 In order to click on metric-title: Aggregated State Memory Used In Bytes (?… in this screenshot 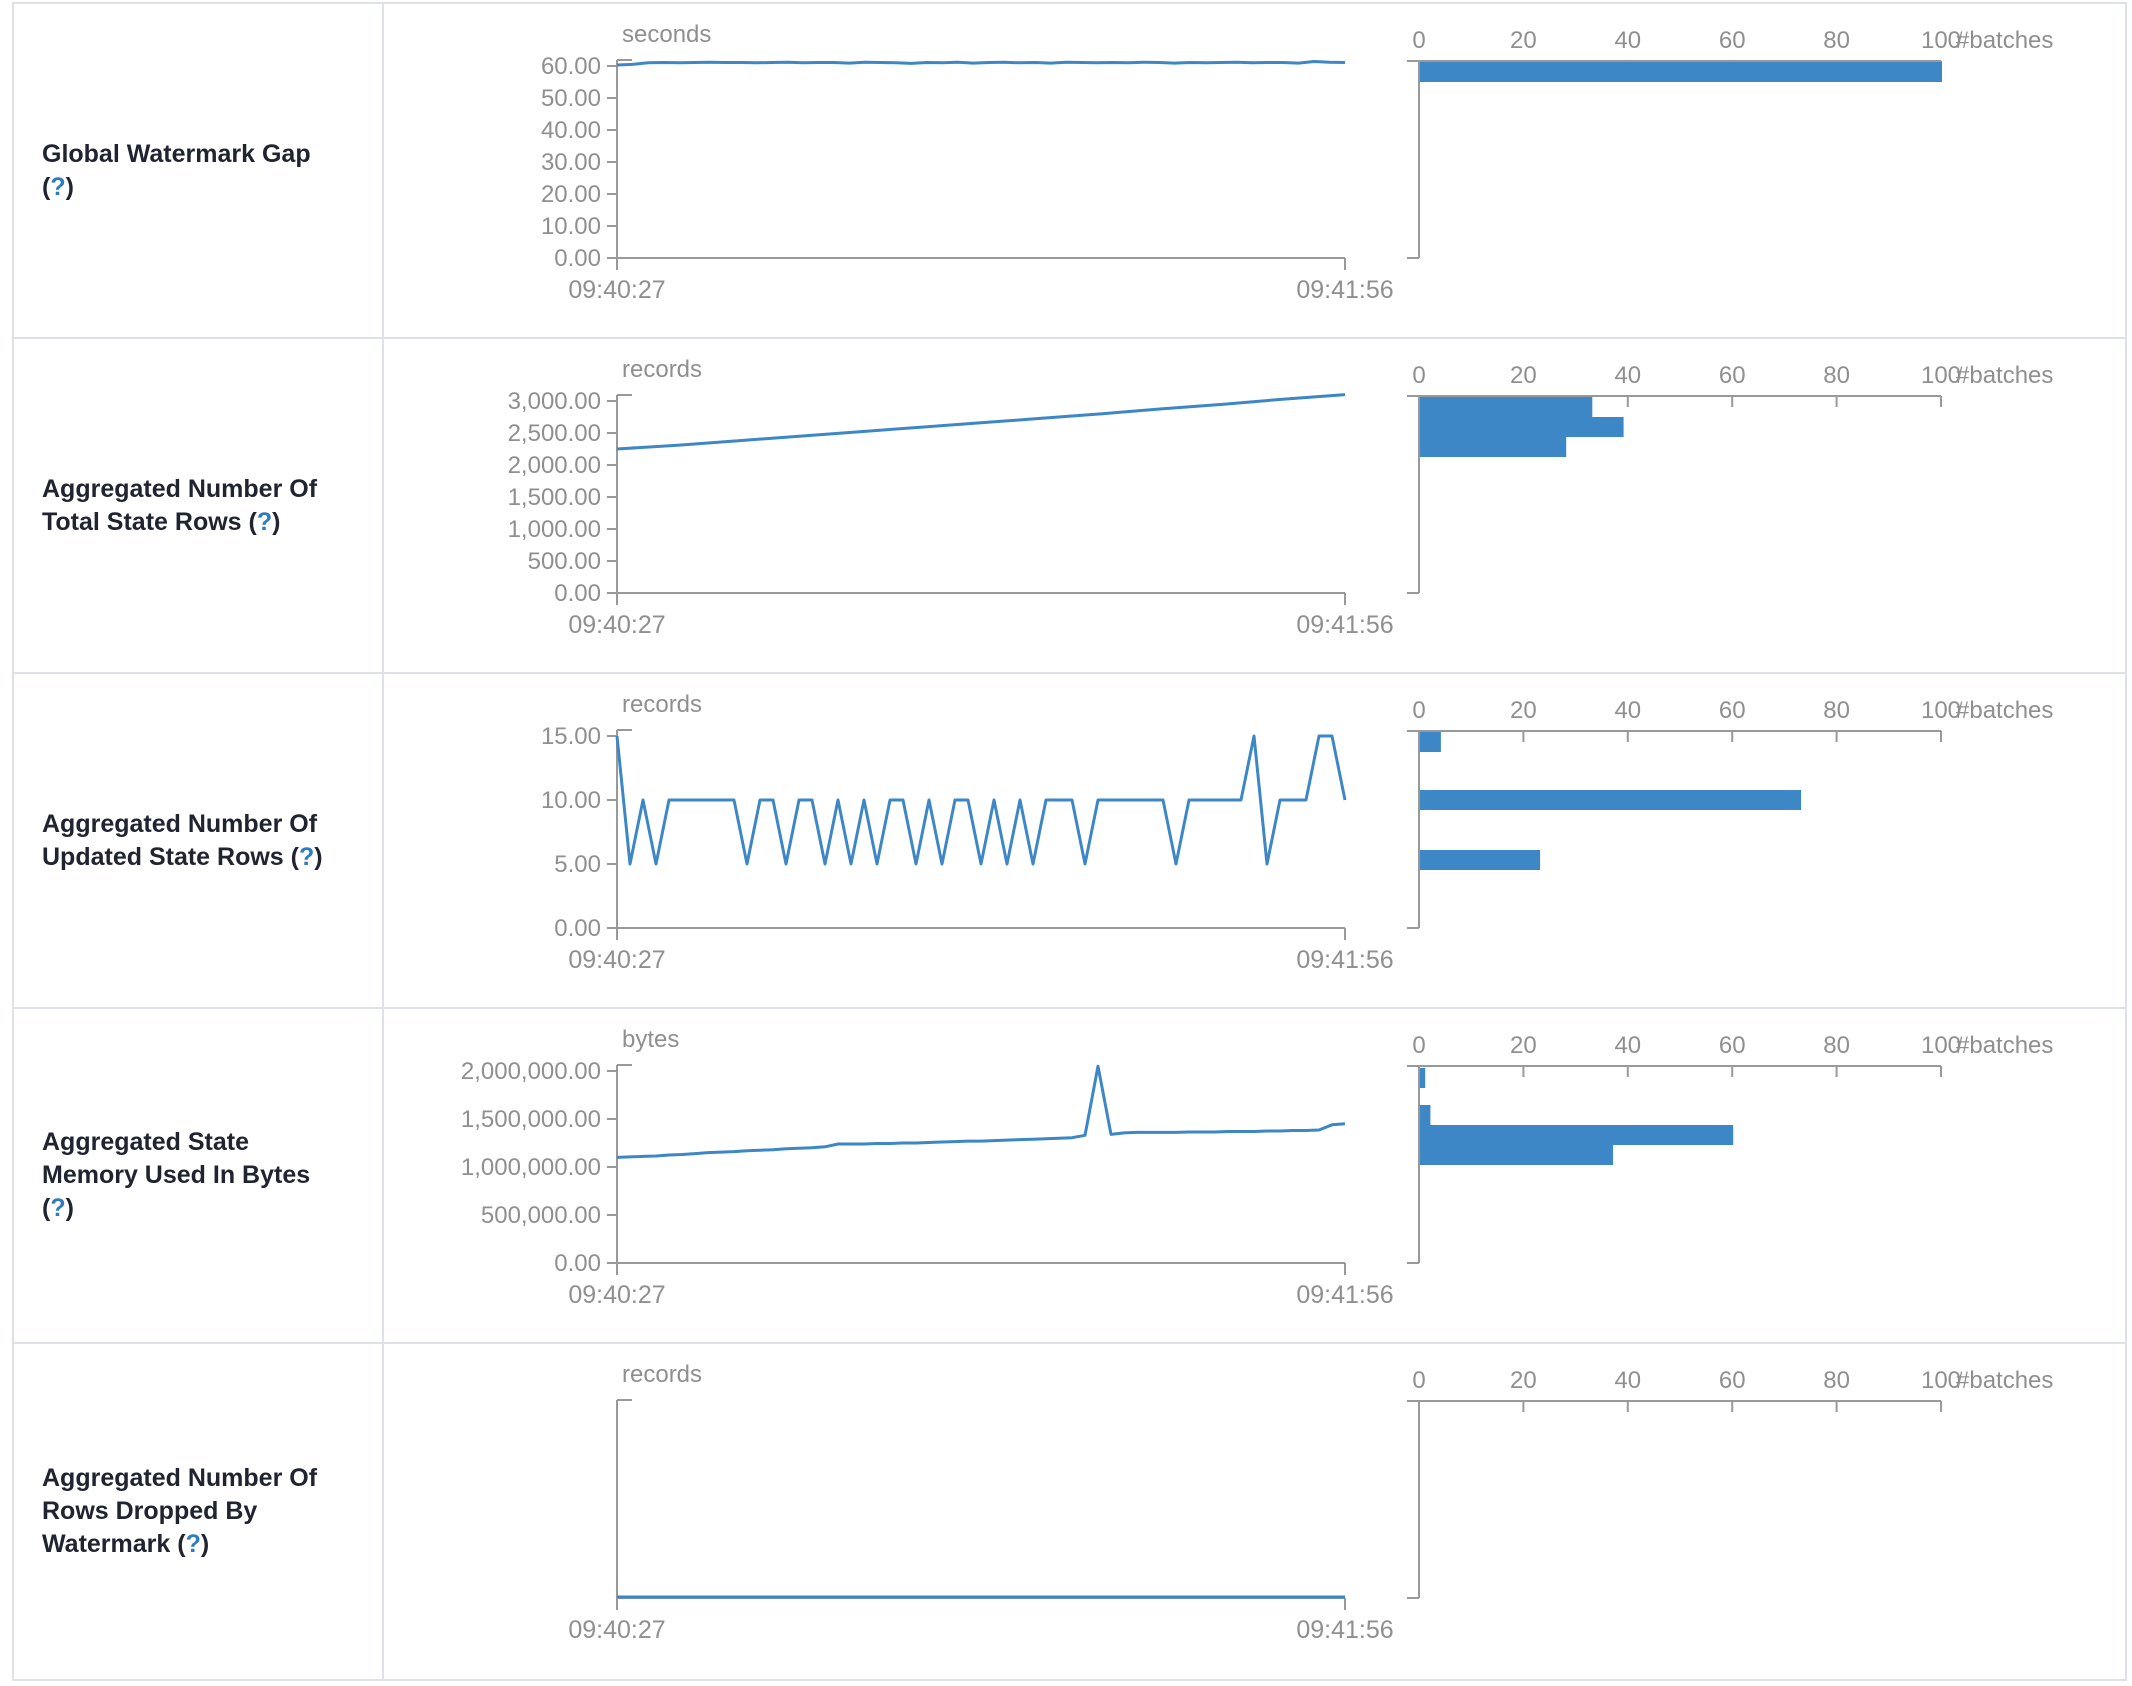, I will do `click(203, 1175)`.